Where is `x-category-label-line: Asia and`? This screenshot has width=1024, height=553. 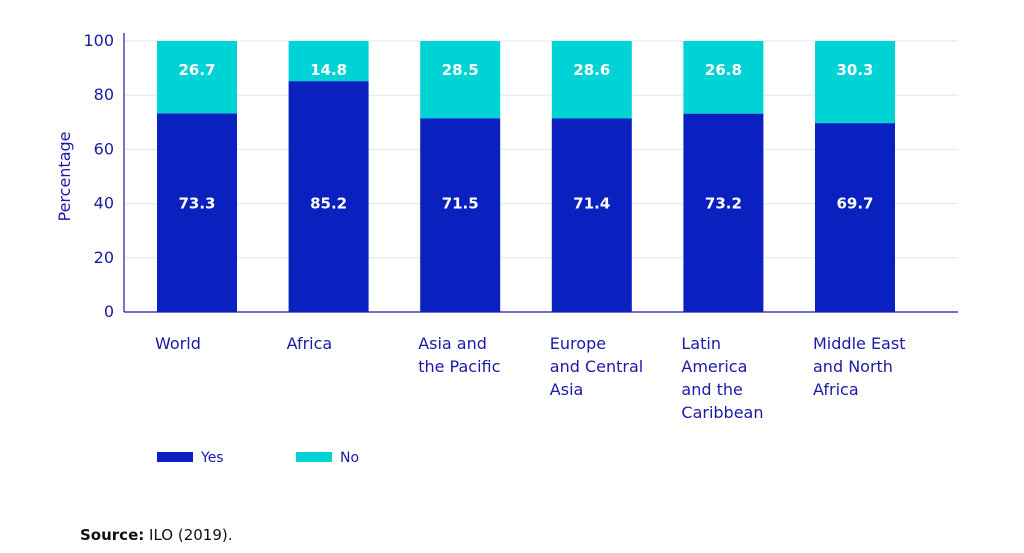
x-category-label-line: Asia and is located at coordinates (452, 343).